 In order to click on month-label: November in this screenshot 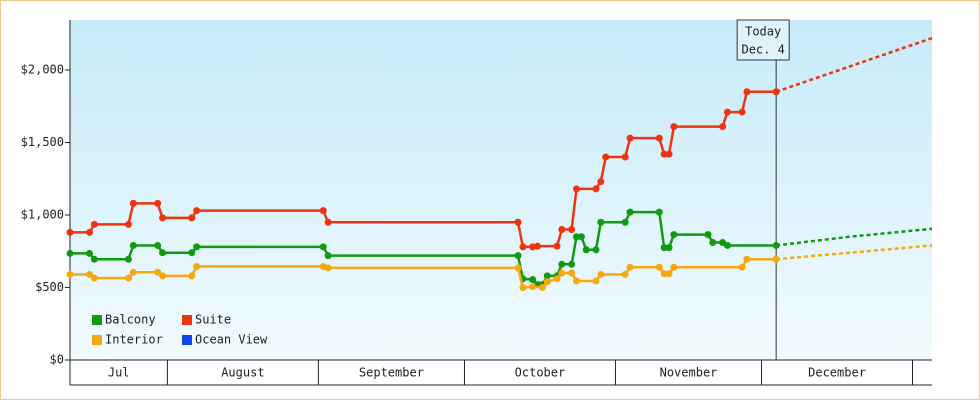, I will do `click(689, 373)`.